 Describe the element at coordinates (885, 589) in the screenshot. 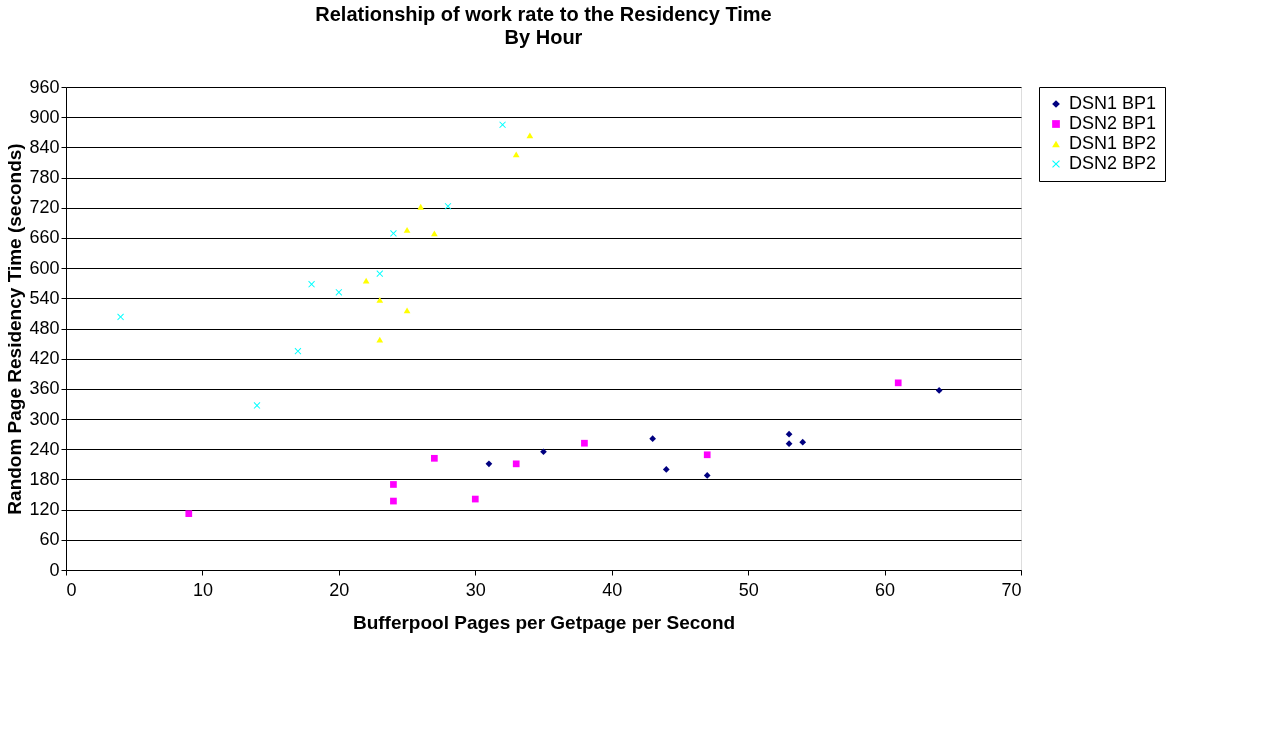

I see `x-tick-label: 60` at that location.